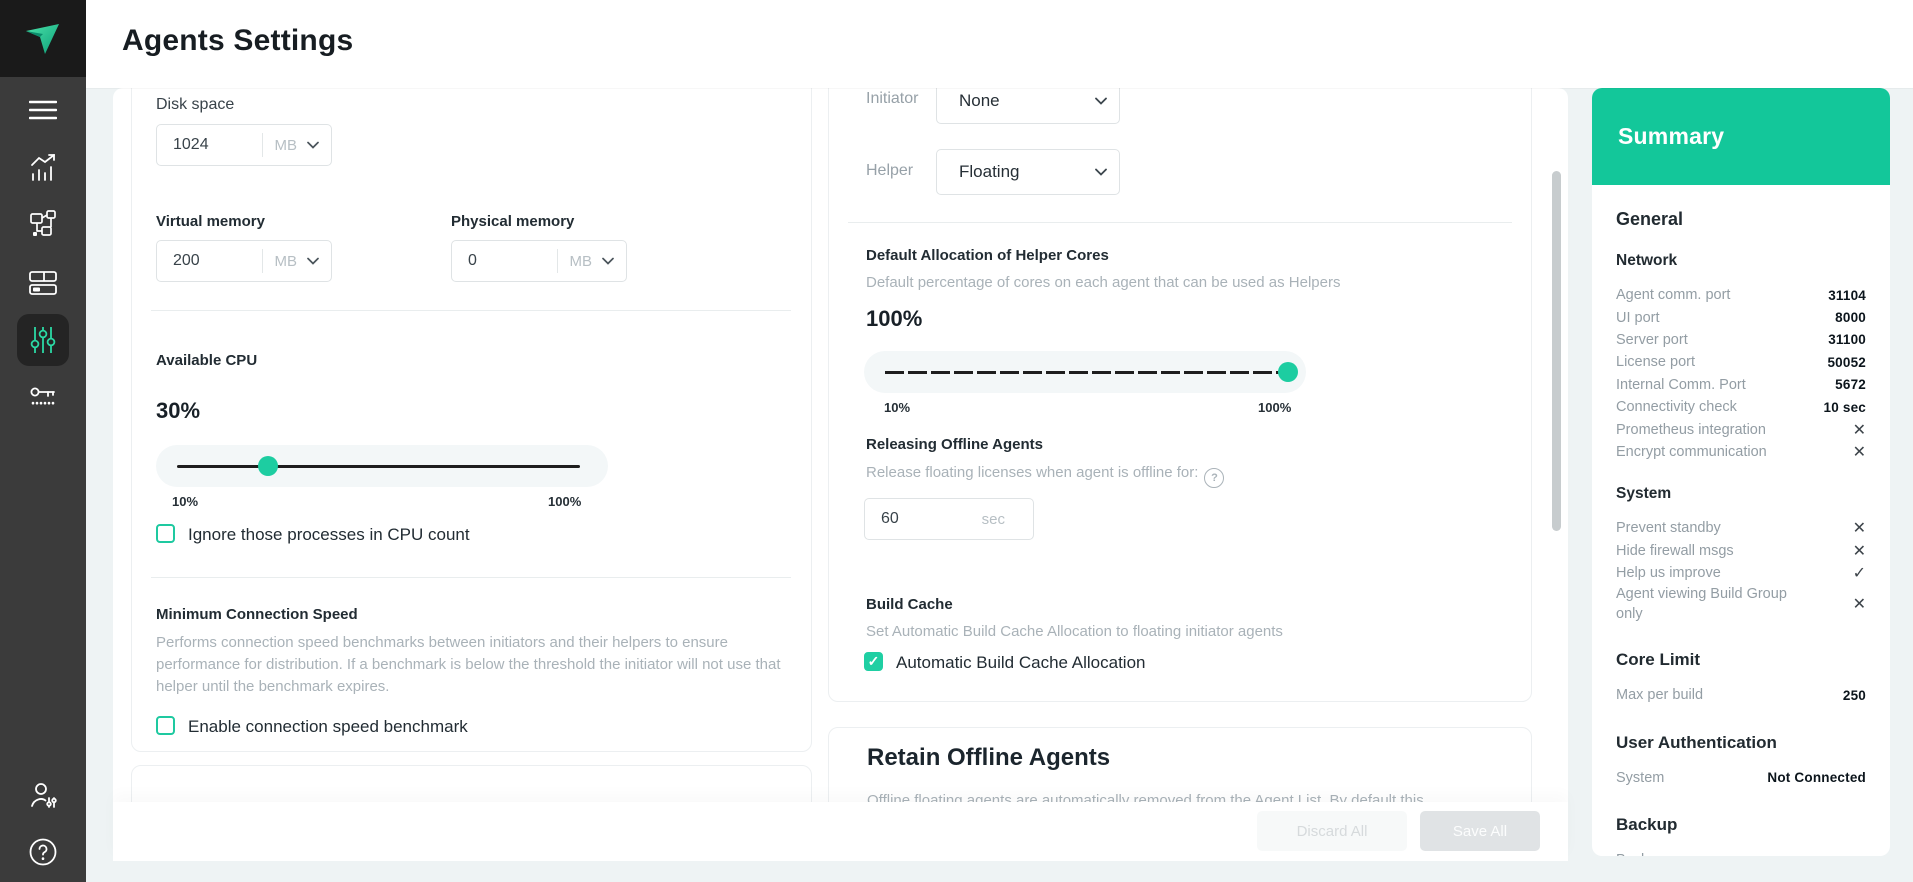 The width and height of the screenshot is (1913, 882). Describe the element at coordinates (1644, 494) in the screenshot. I see `summary-system-heading: System` at that location.